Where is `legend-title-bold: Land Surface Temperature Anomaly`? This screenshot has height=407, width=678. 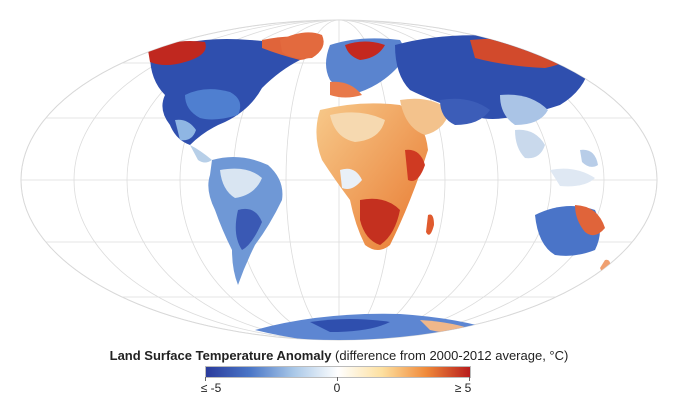
legend-title-bold: Land Surface Temperature Anomaly is located at coordinates (220, 355).